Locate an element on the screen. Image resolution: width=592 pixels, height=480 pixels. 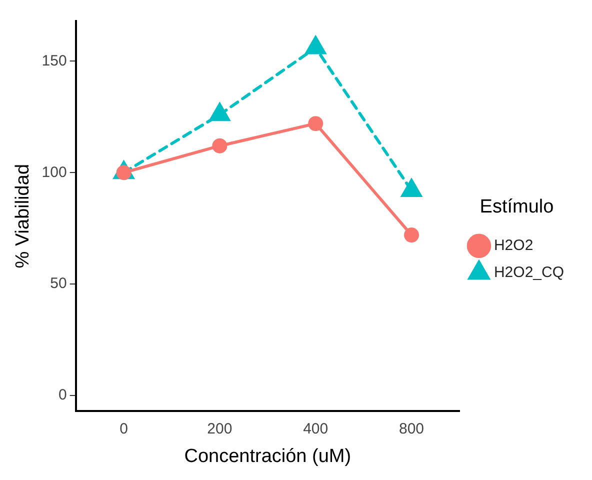
x-tick-label: 800 is located at coordinates (411, 429).